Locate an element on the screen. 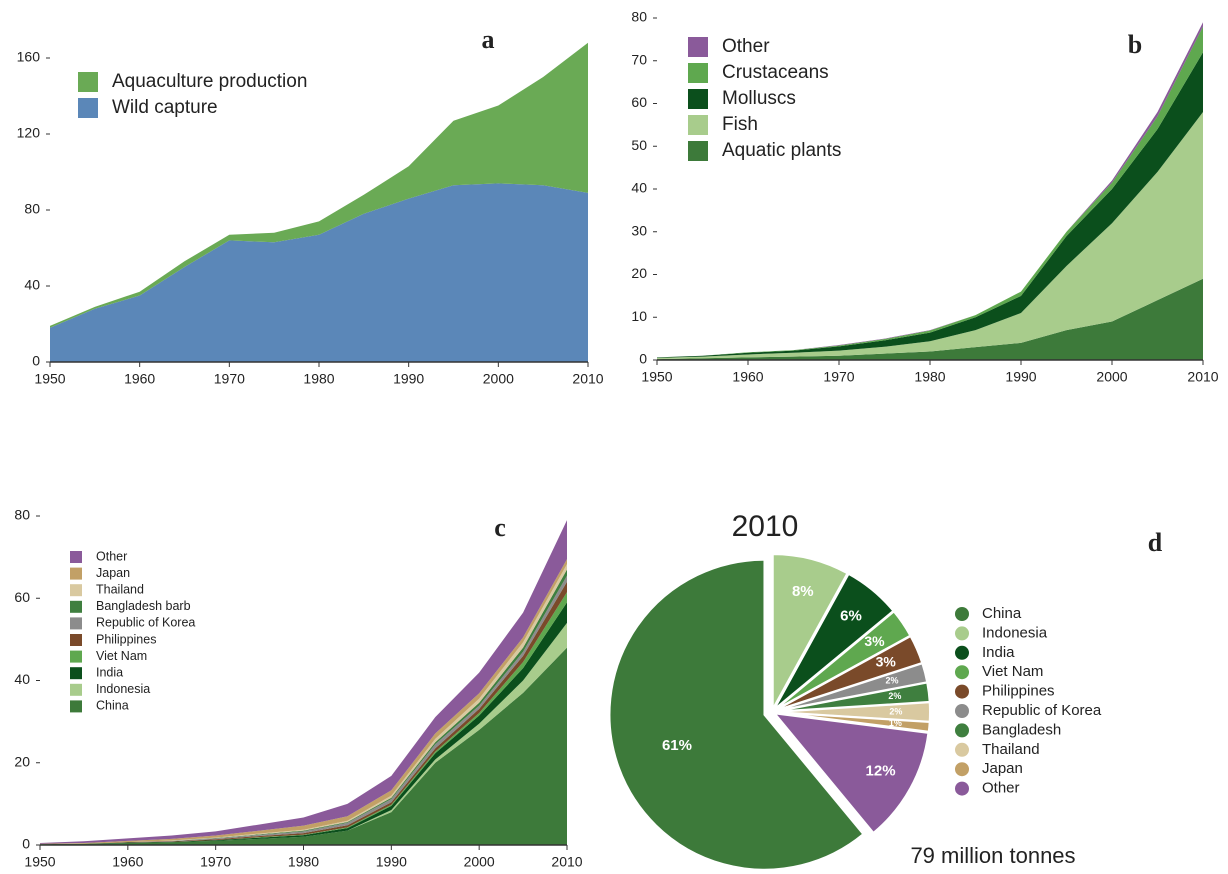  slice-label: 1% is located at coordinates (895, 723).